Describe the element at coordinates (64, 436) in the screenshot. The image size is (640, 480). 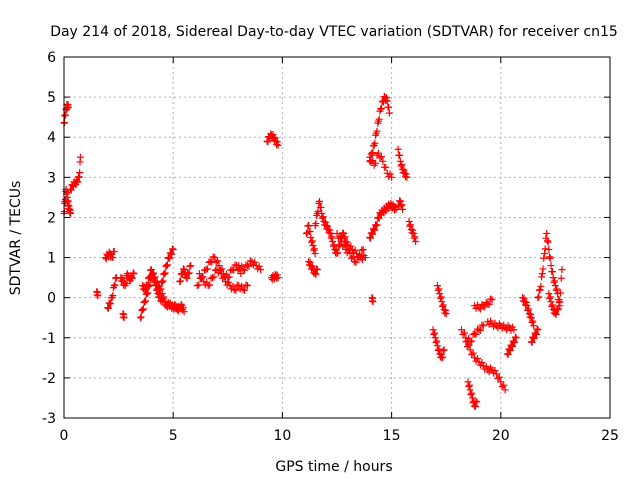
I see `x-tick-label: 0` at that location.